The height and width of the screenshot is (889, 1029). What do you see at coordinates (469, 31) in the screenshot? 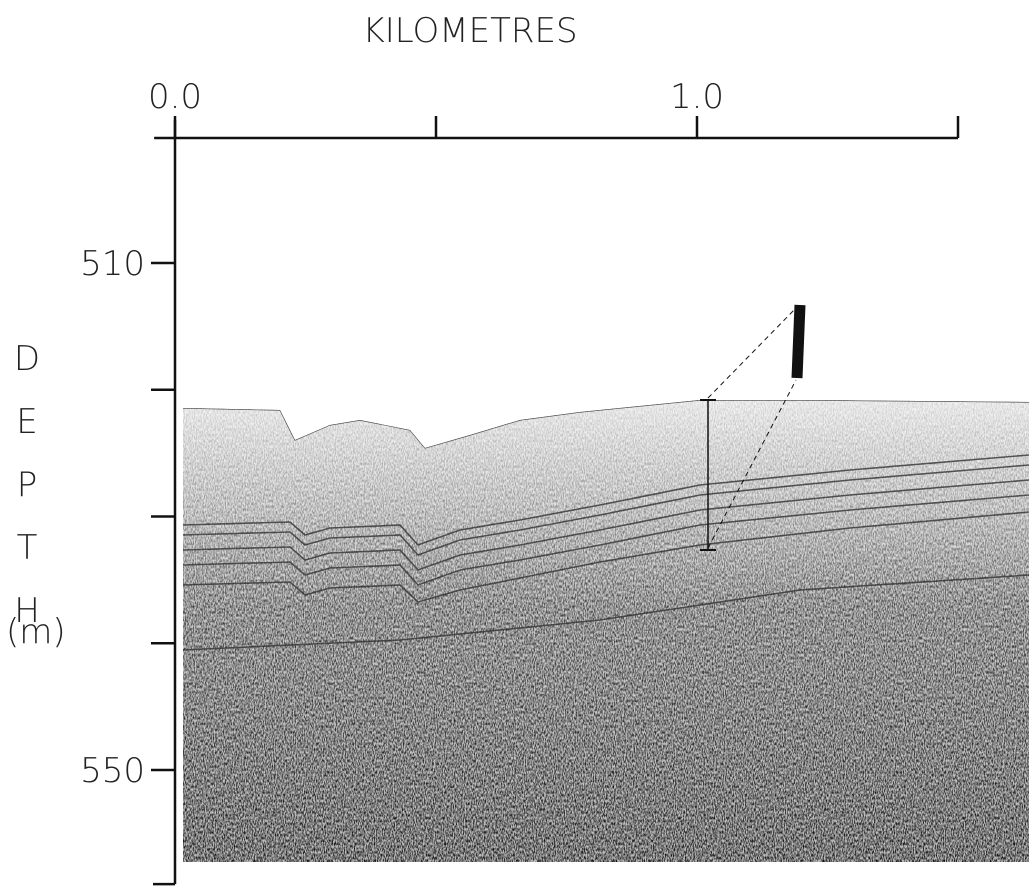
I see `x-axis-title: KILOMETRES` at bounding box center [469, 31].